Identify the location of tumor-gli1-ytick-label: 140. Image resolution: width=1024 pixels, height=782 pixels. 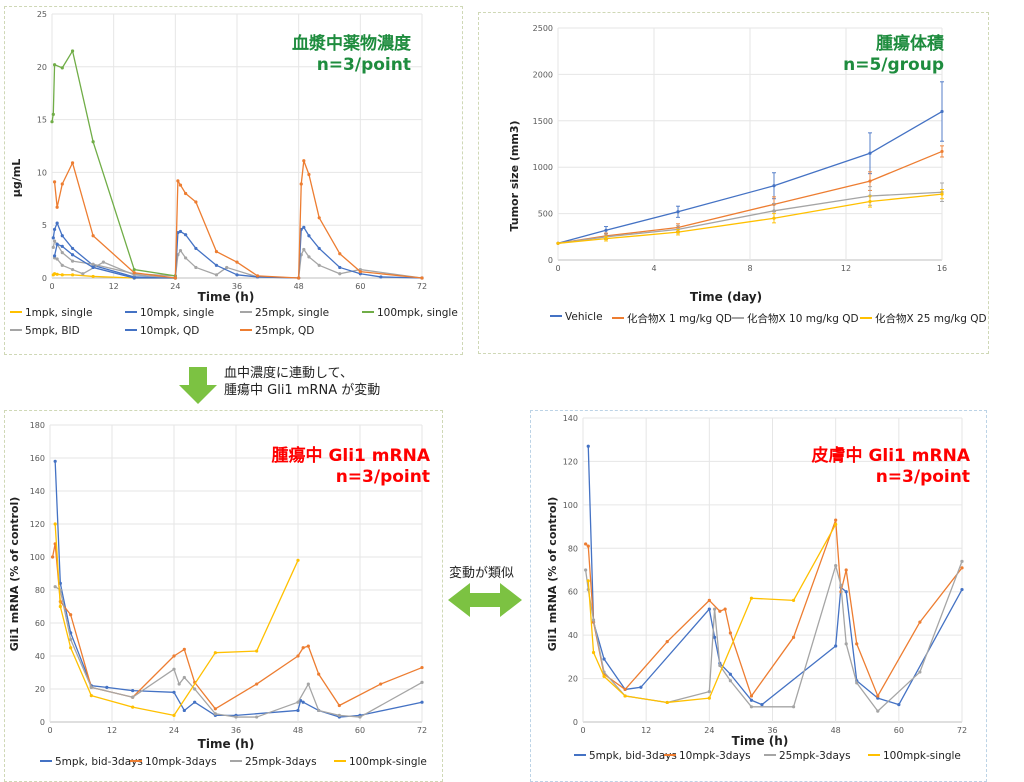
(37, 491).